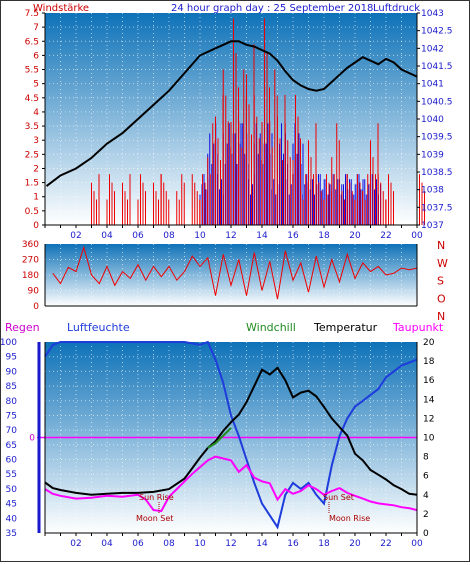 Image resolution: width=470 pixels, height=565 pixels. Describe the element at coordinates (219, 438) in the screenshot. I see `windchill-line` at that location.